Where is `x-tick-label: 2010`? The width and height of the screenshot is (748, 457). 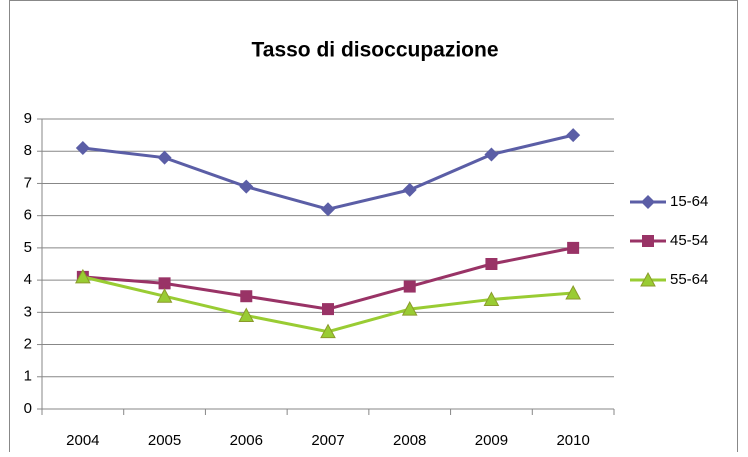 x-tick-label: 2010 is located at coordinates (572, 440).